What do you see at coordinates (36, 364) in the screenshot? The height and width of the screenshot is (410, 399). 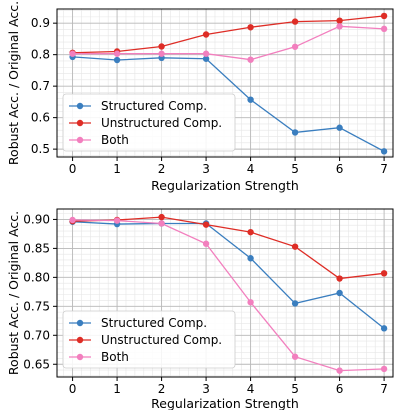 I see `y-tick-label: 0.65` at bounding box center [36, 364].